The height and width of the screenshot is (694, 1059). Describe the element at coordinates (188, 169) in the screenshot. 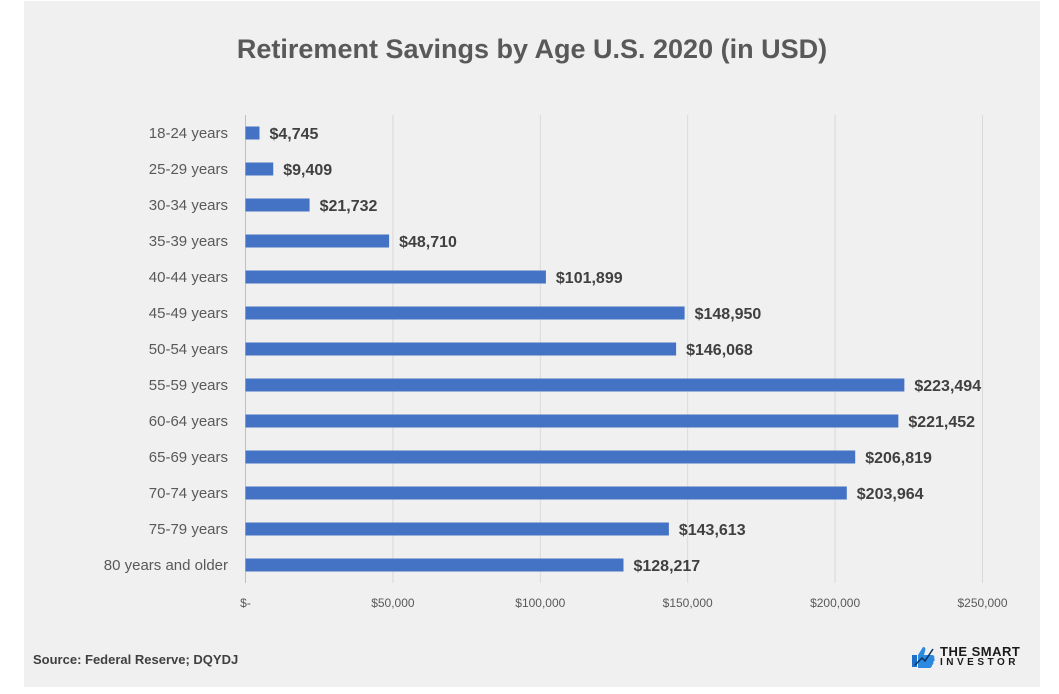

I see `y-category-label: 25-29 years` at that location.